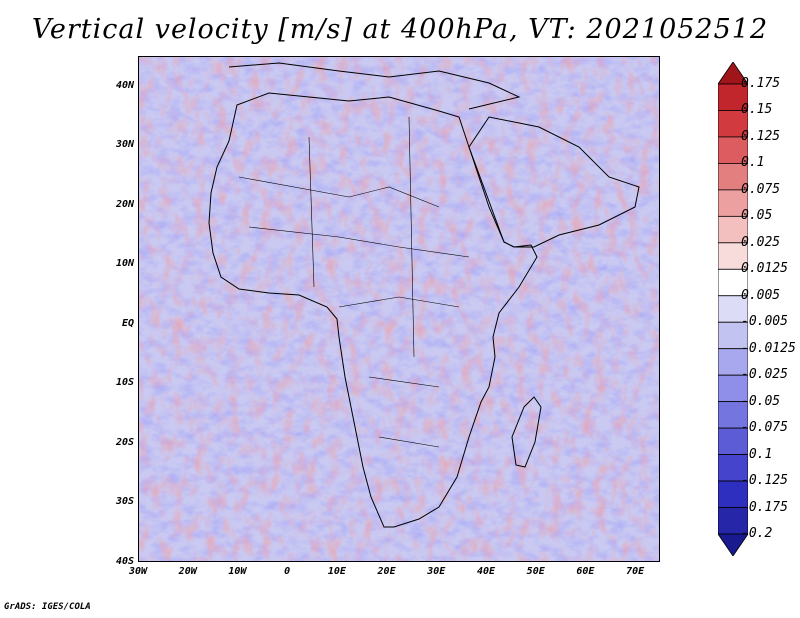 The width and height of the screenshot is (800, 618). Describe the element at coordinates (124, 442) in the screenshot. I see `lat-label: 20S` at that location.